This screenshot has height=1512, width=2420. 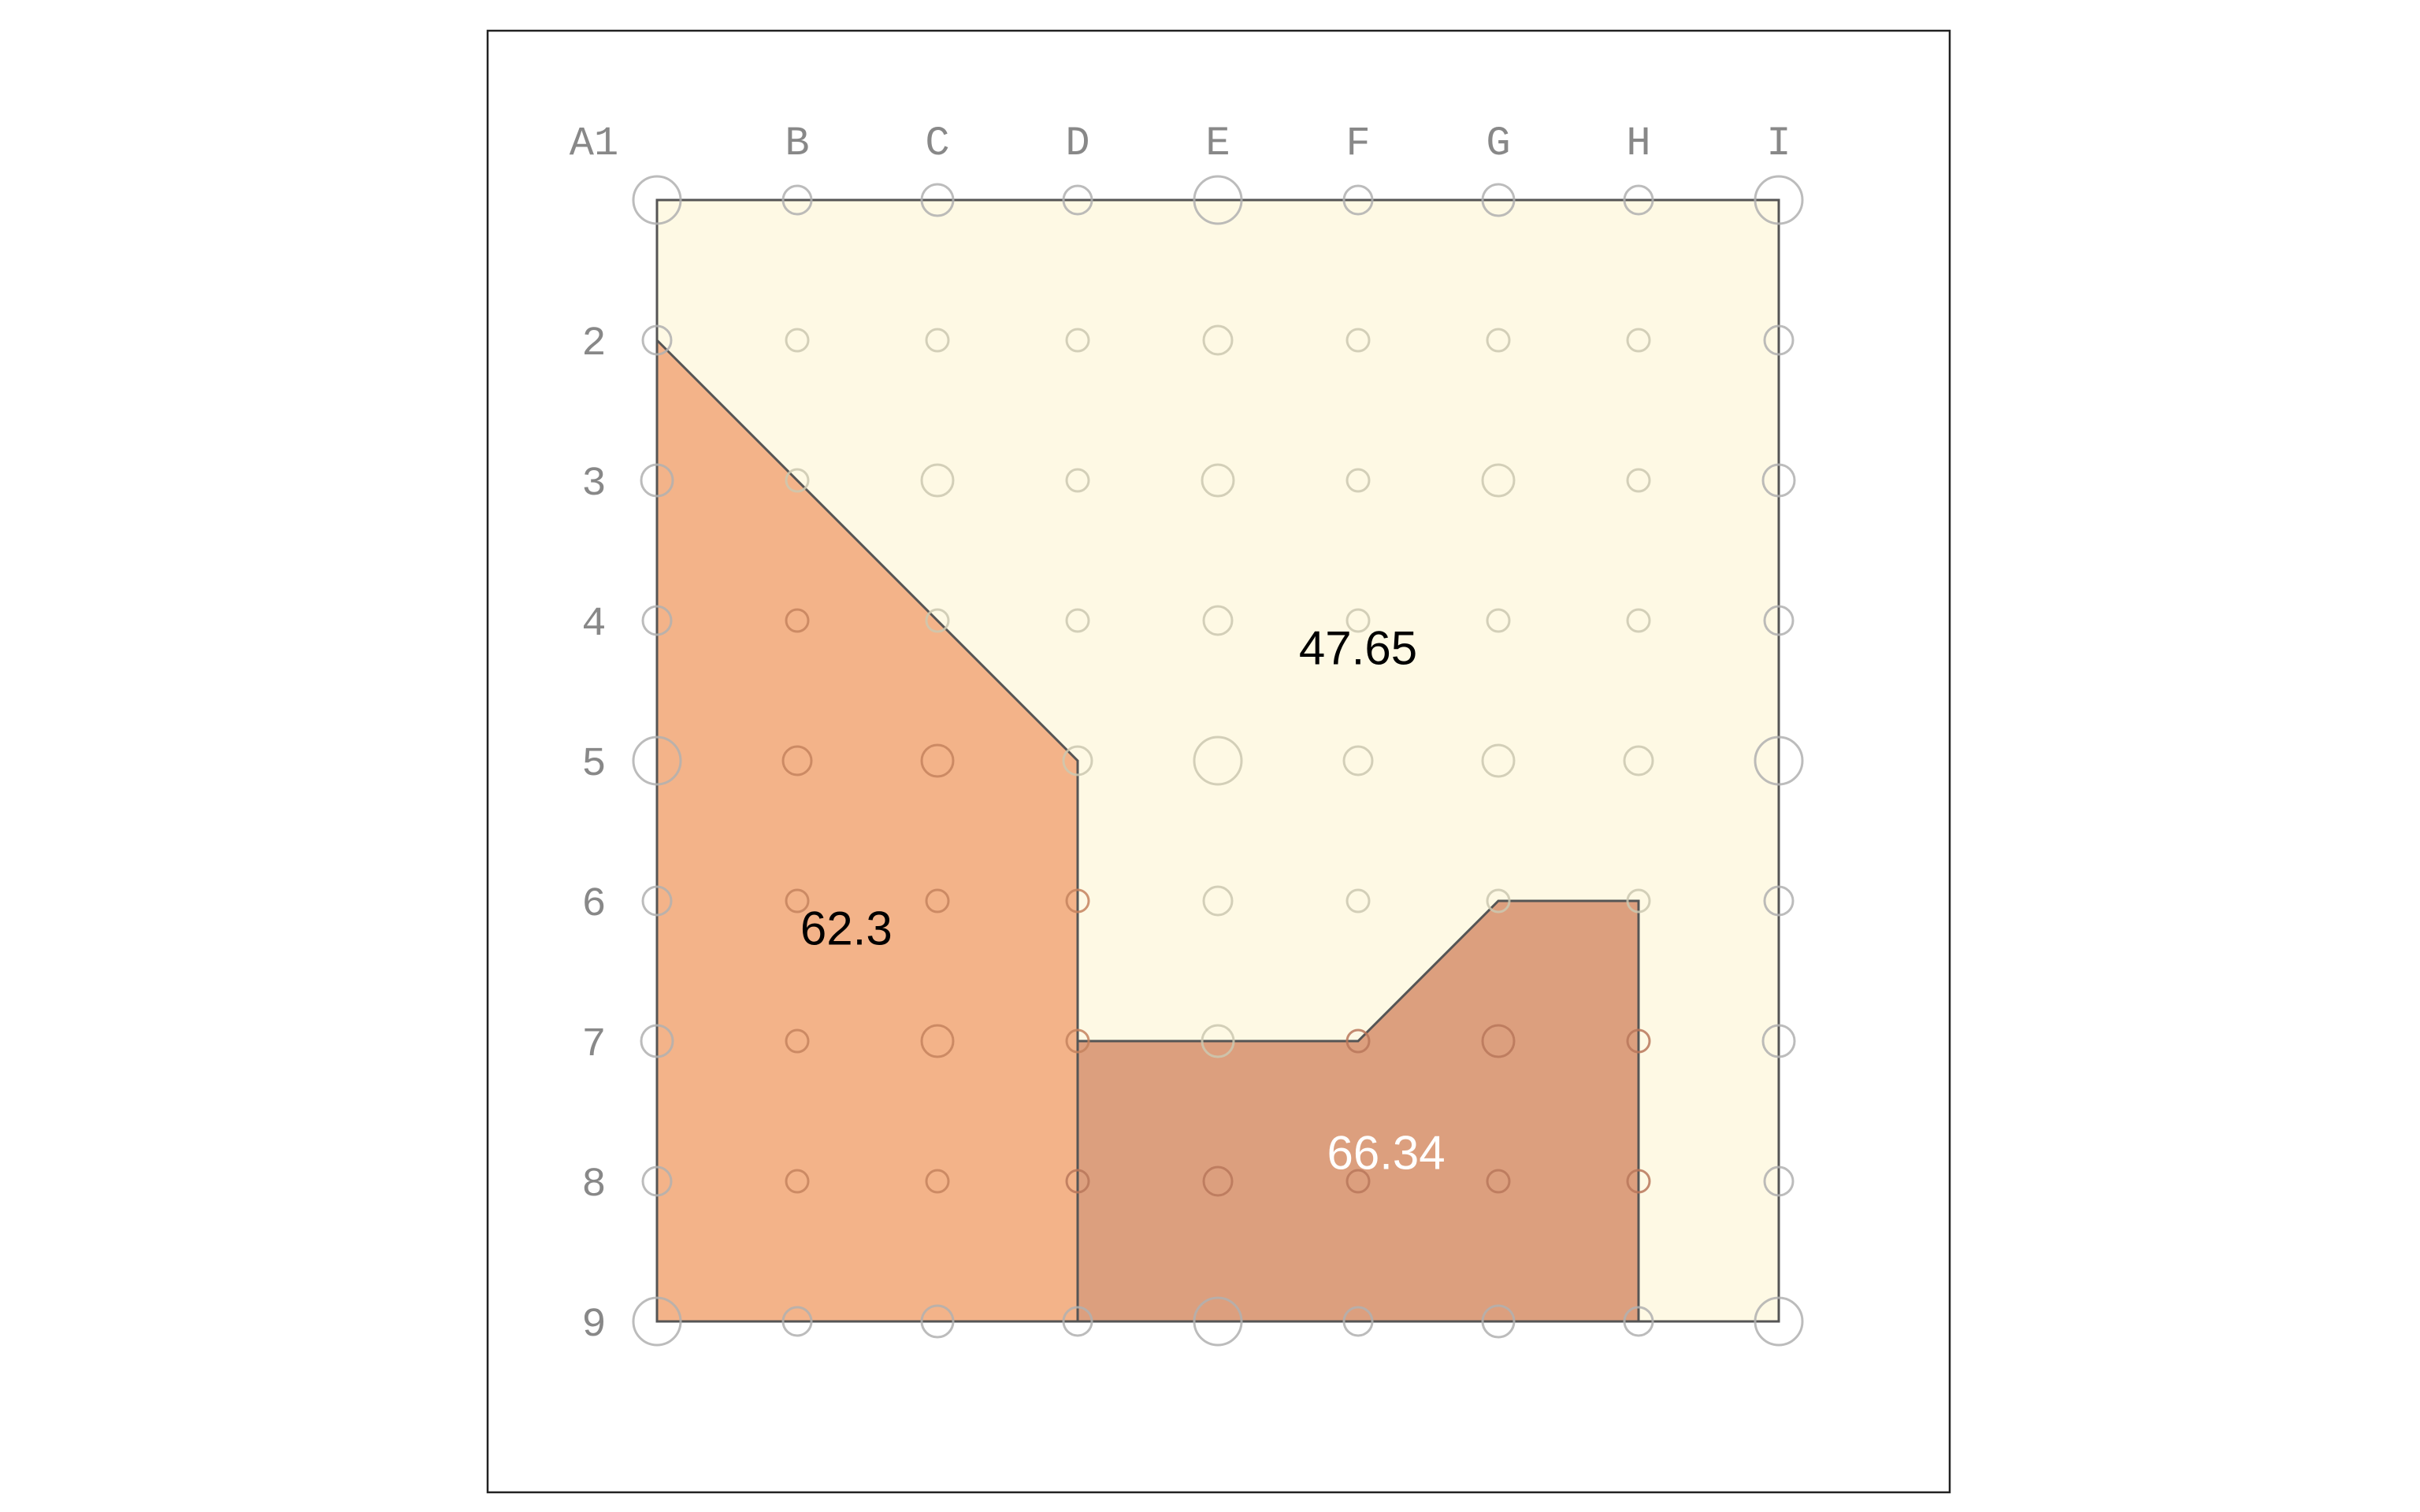 I want to click on grid-dot-b1, so click(x=797, y=200).